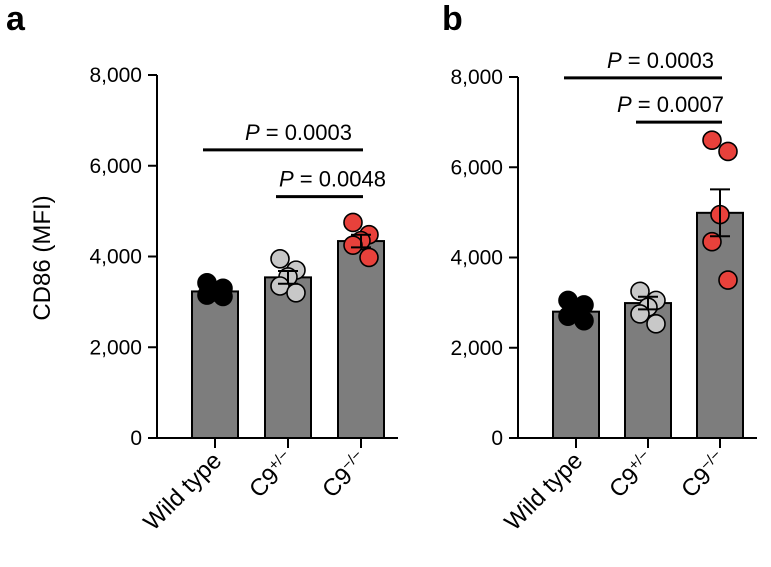 The image size is (771, 567). What do you see at coordinates (42, 257) in the screenshot?
I see `y-axis-label: CD86 (MFI)` at bounding box center [42, 257].